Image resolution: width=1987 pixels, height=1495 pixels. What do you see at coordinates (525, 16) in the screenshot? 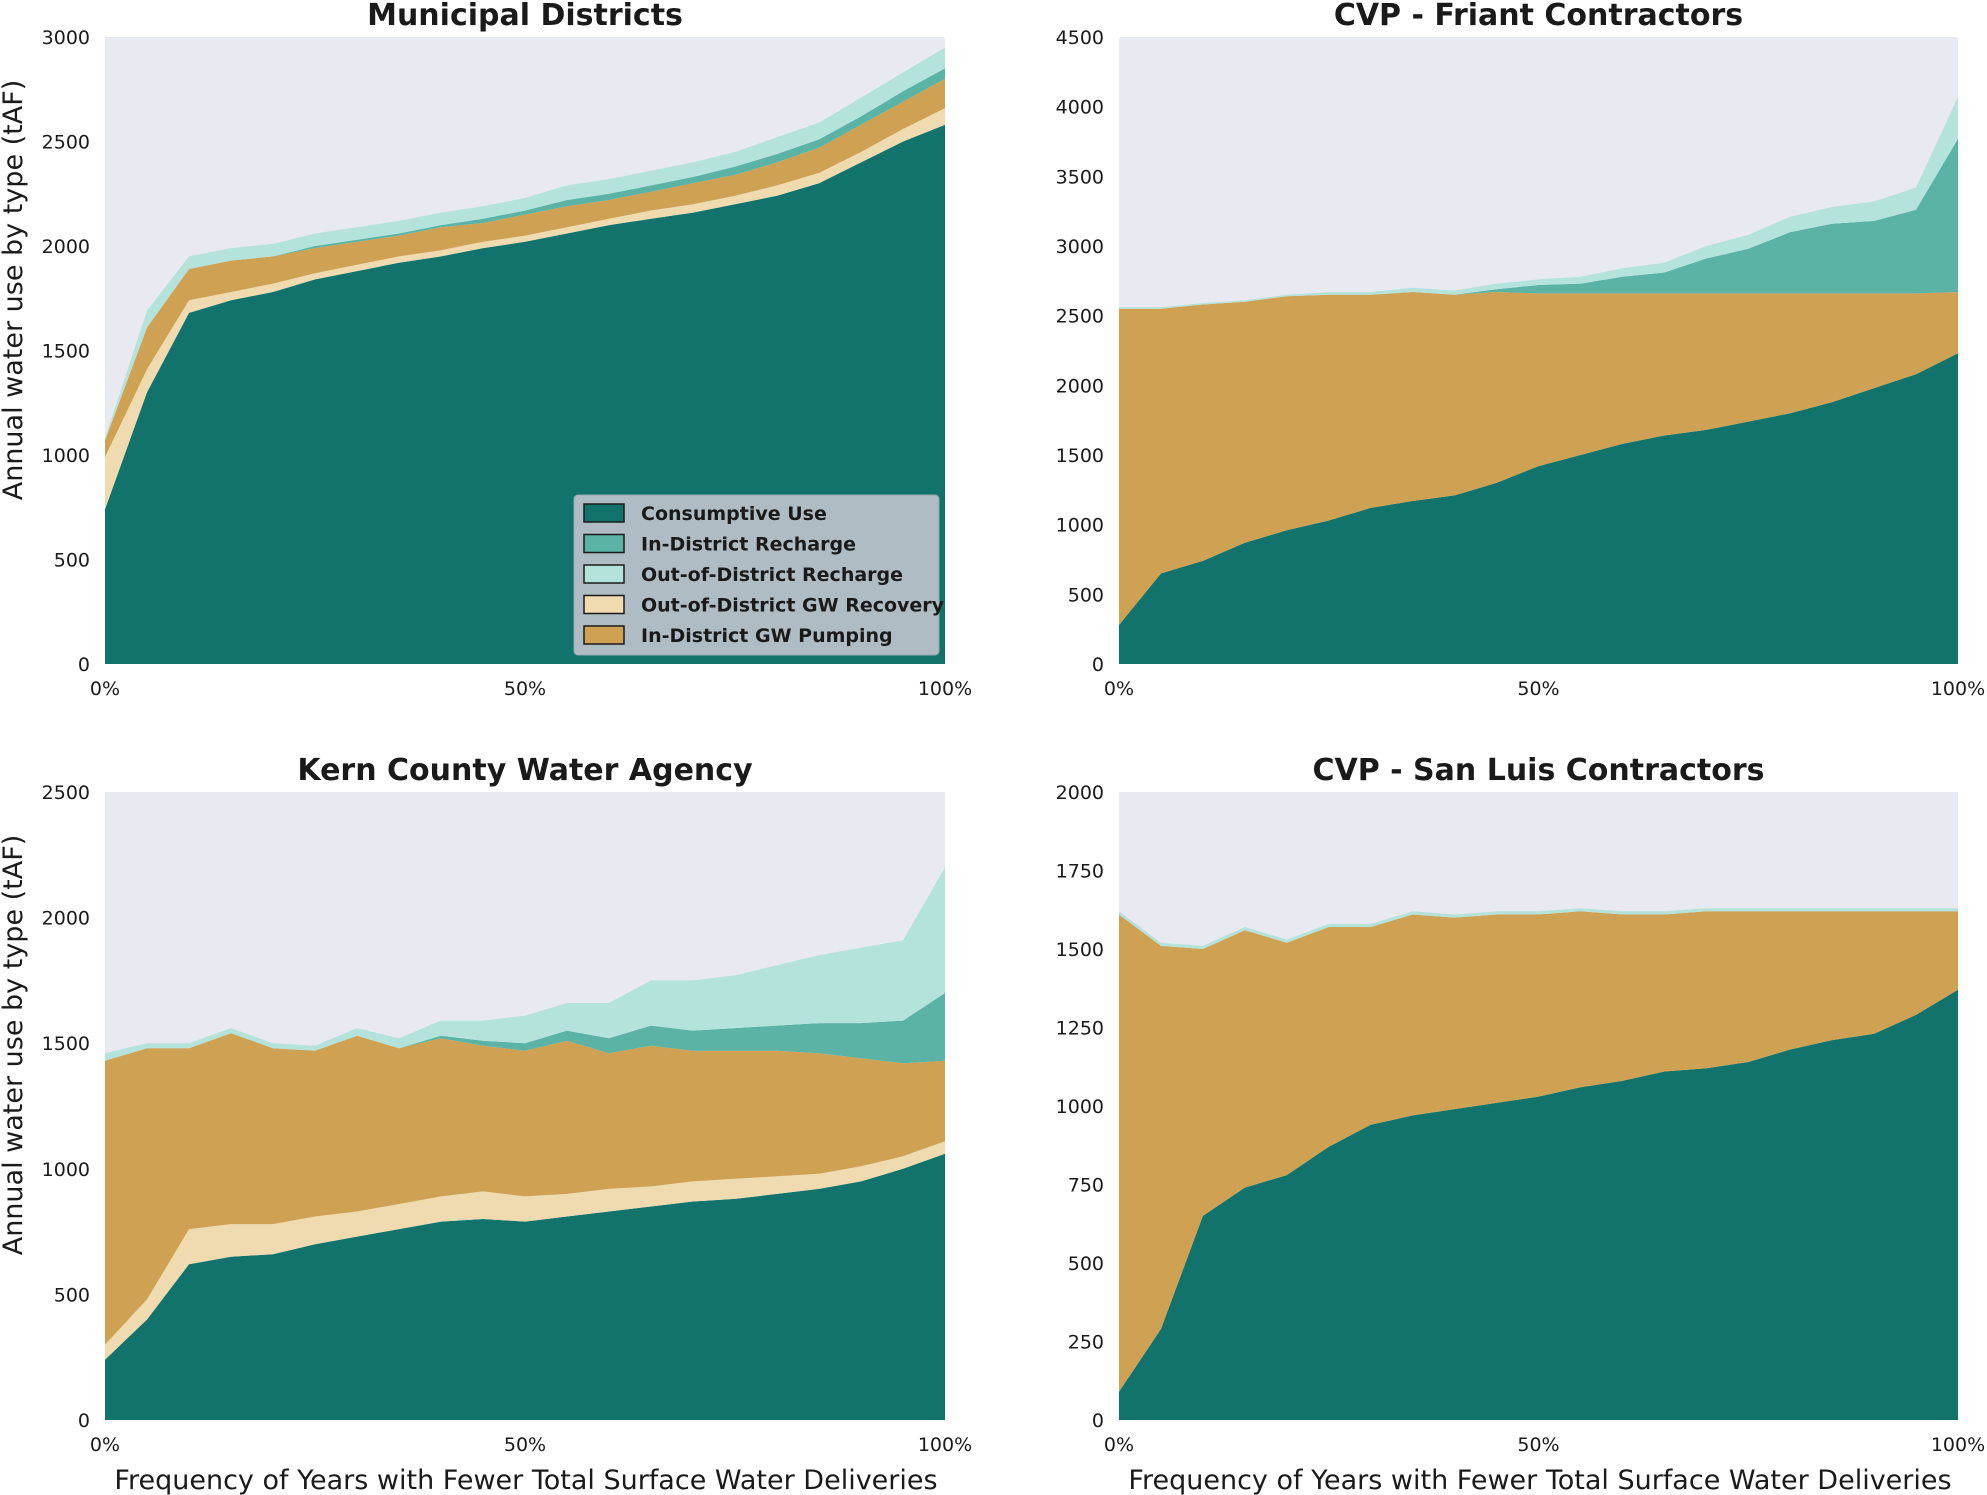
I see `panel-title: Municipal Districts` at bounding box center [525, 16].